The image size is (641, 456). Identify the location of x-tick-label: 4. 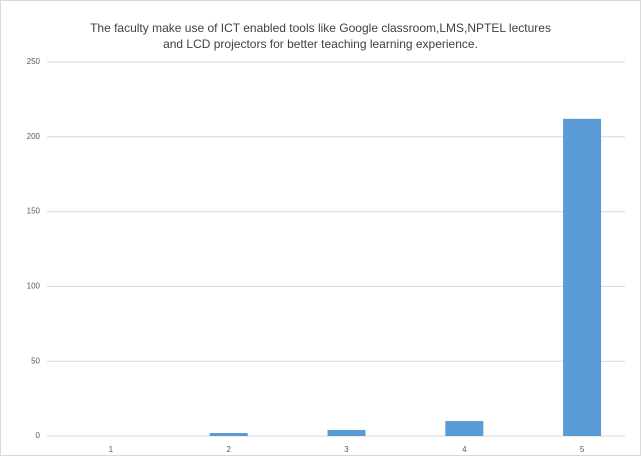
(464, 449).